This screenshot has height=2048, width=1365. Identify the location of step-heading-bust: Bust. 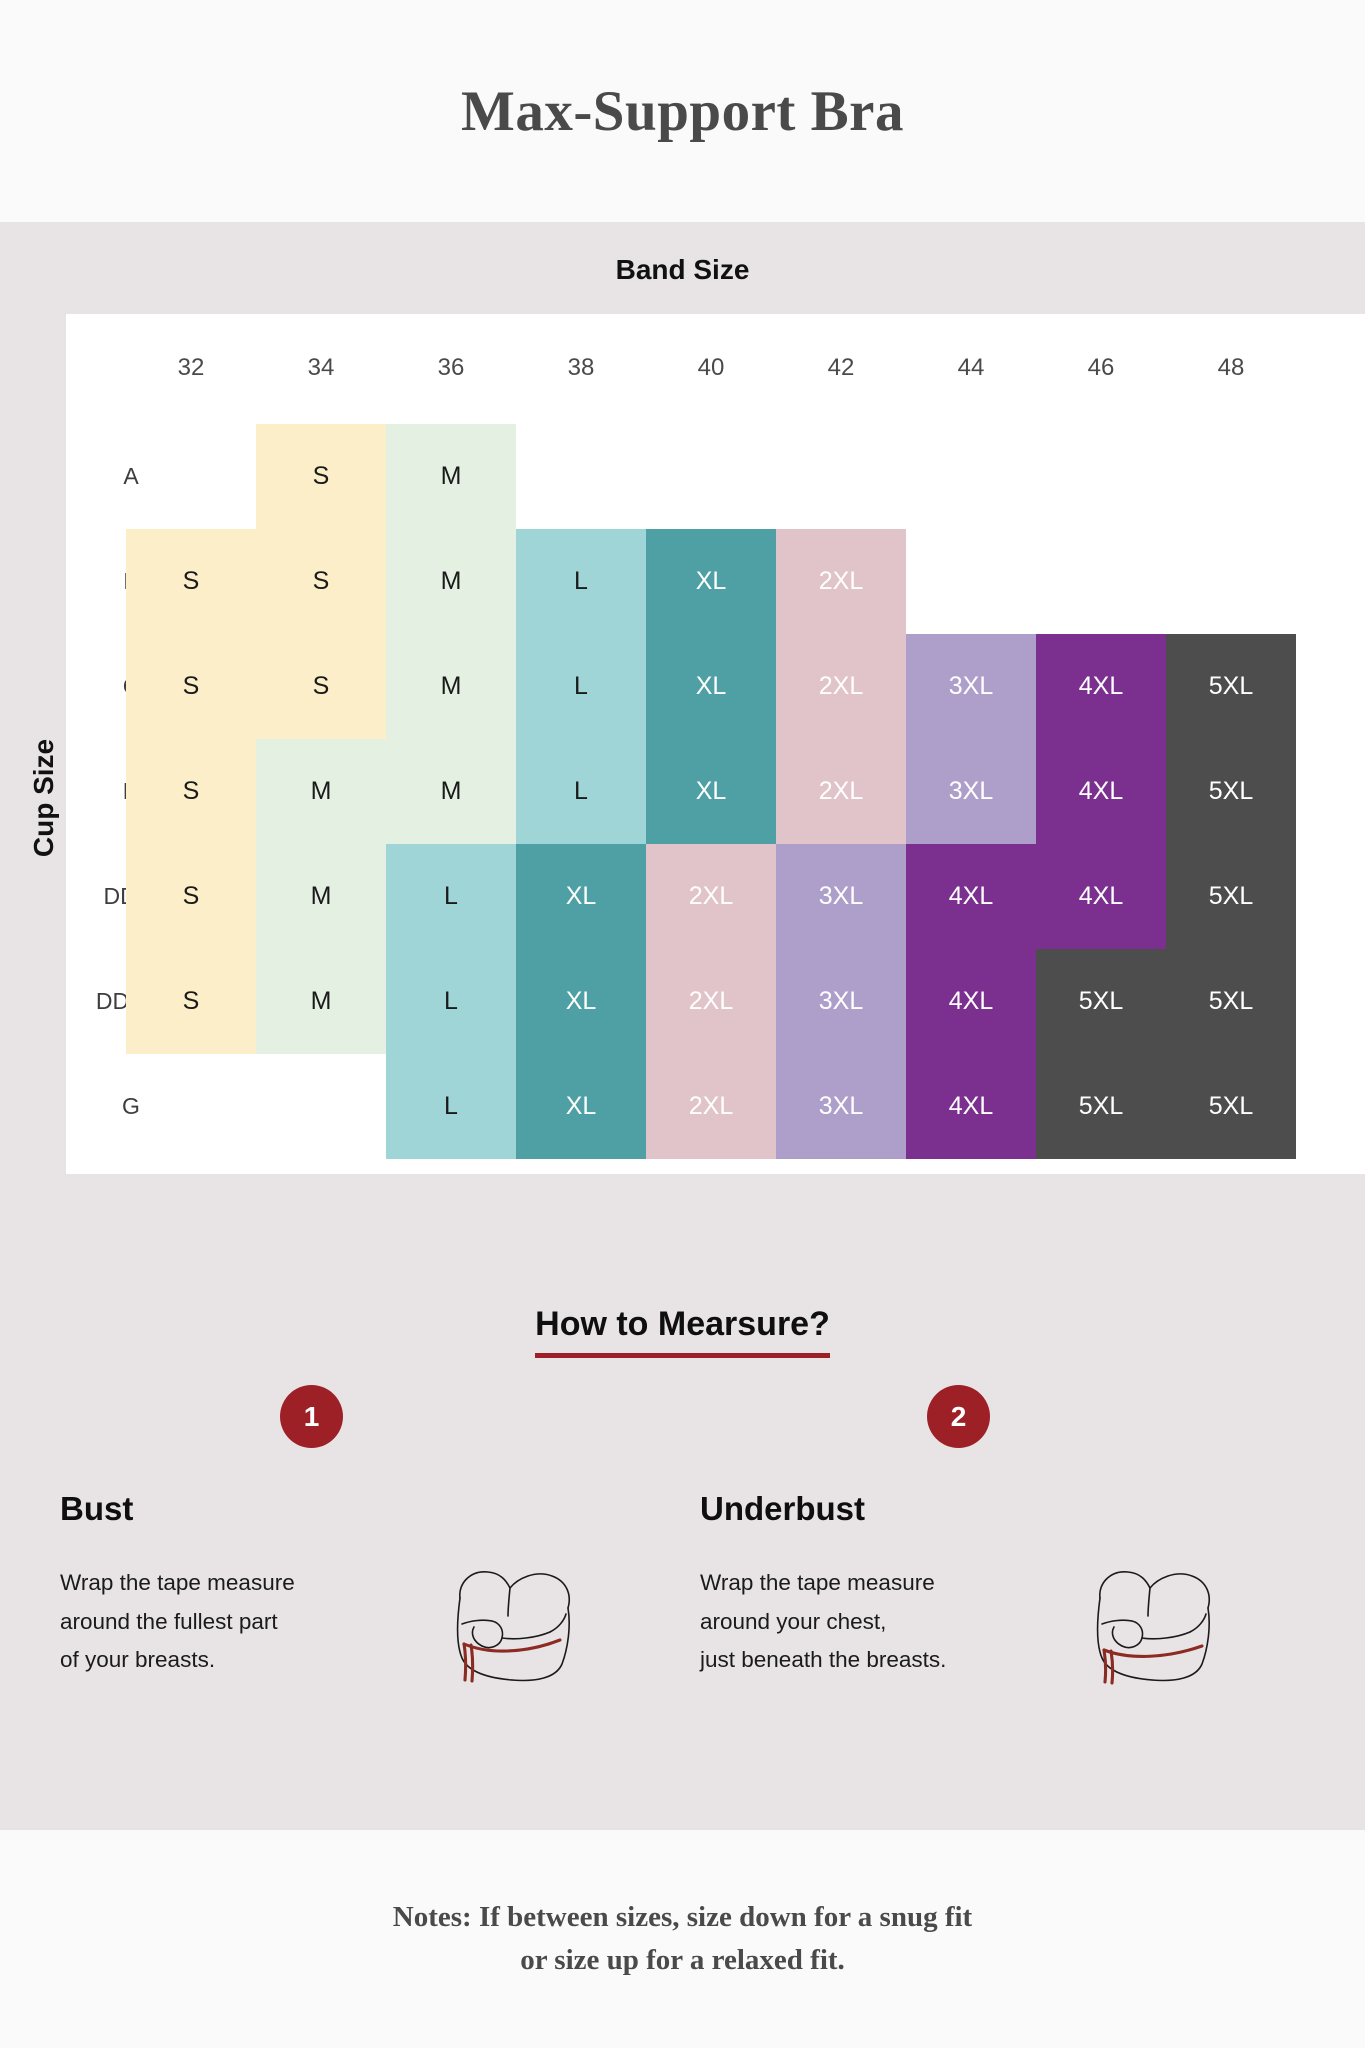
(97, 1508).